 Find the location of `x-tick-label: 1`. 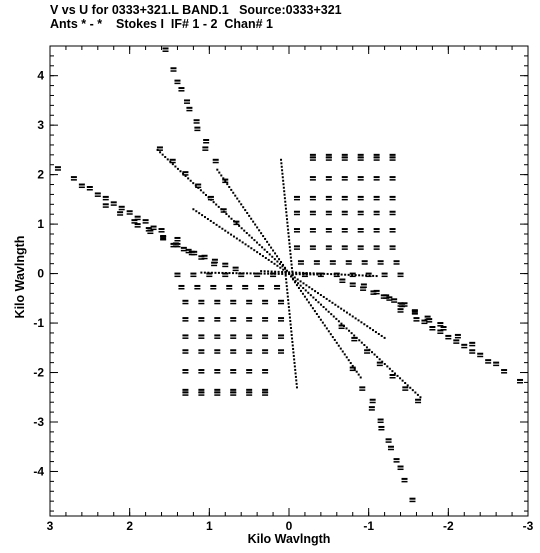

x-tick-label: 1 is located at coordinates (209, 526).